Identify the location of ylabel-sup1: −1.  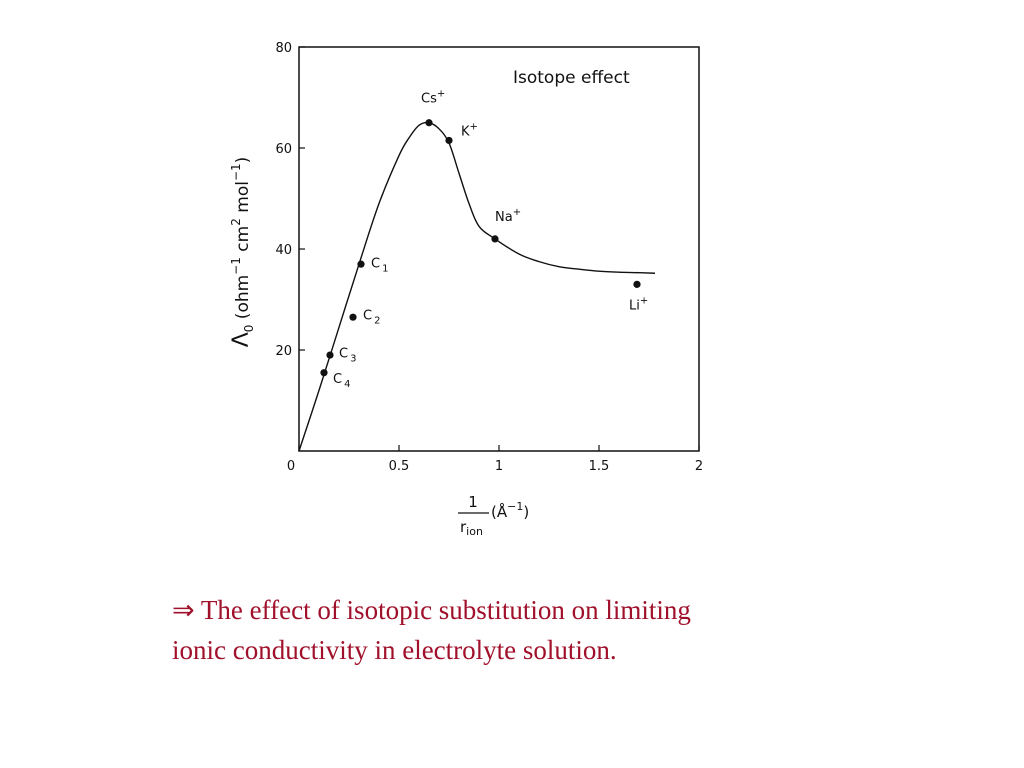
(236, 266).